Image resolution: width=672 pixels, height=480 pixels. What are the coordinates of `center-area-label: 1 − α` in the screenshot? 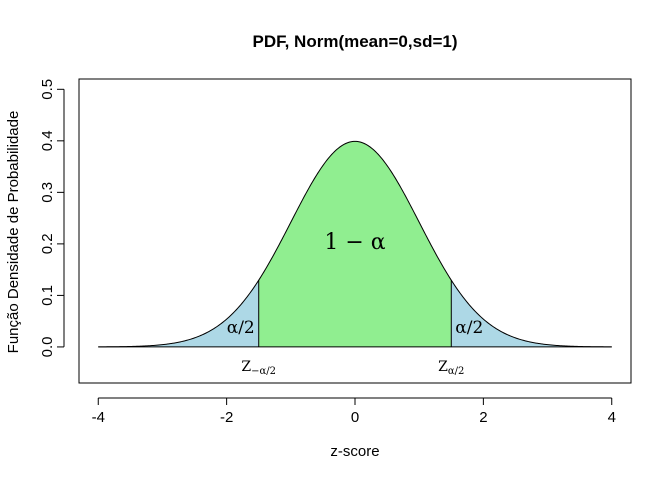 It's located at (354, 242).